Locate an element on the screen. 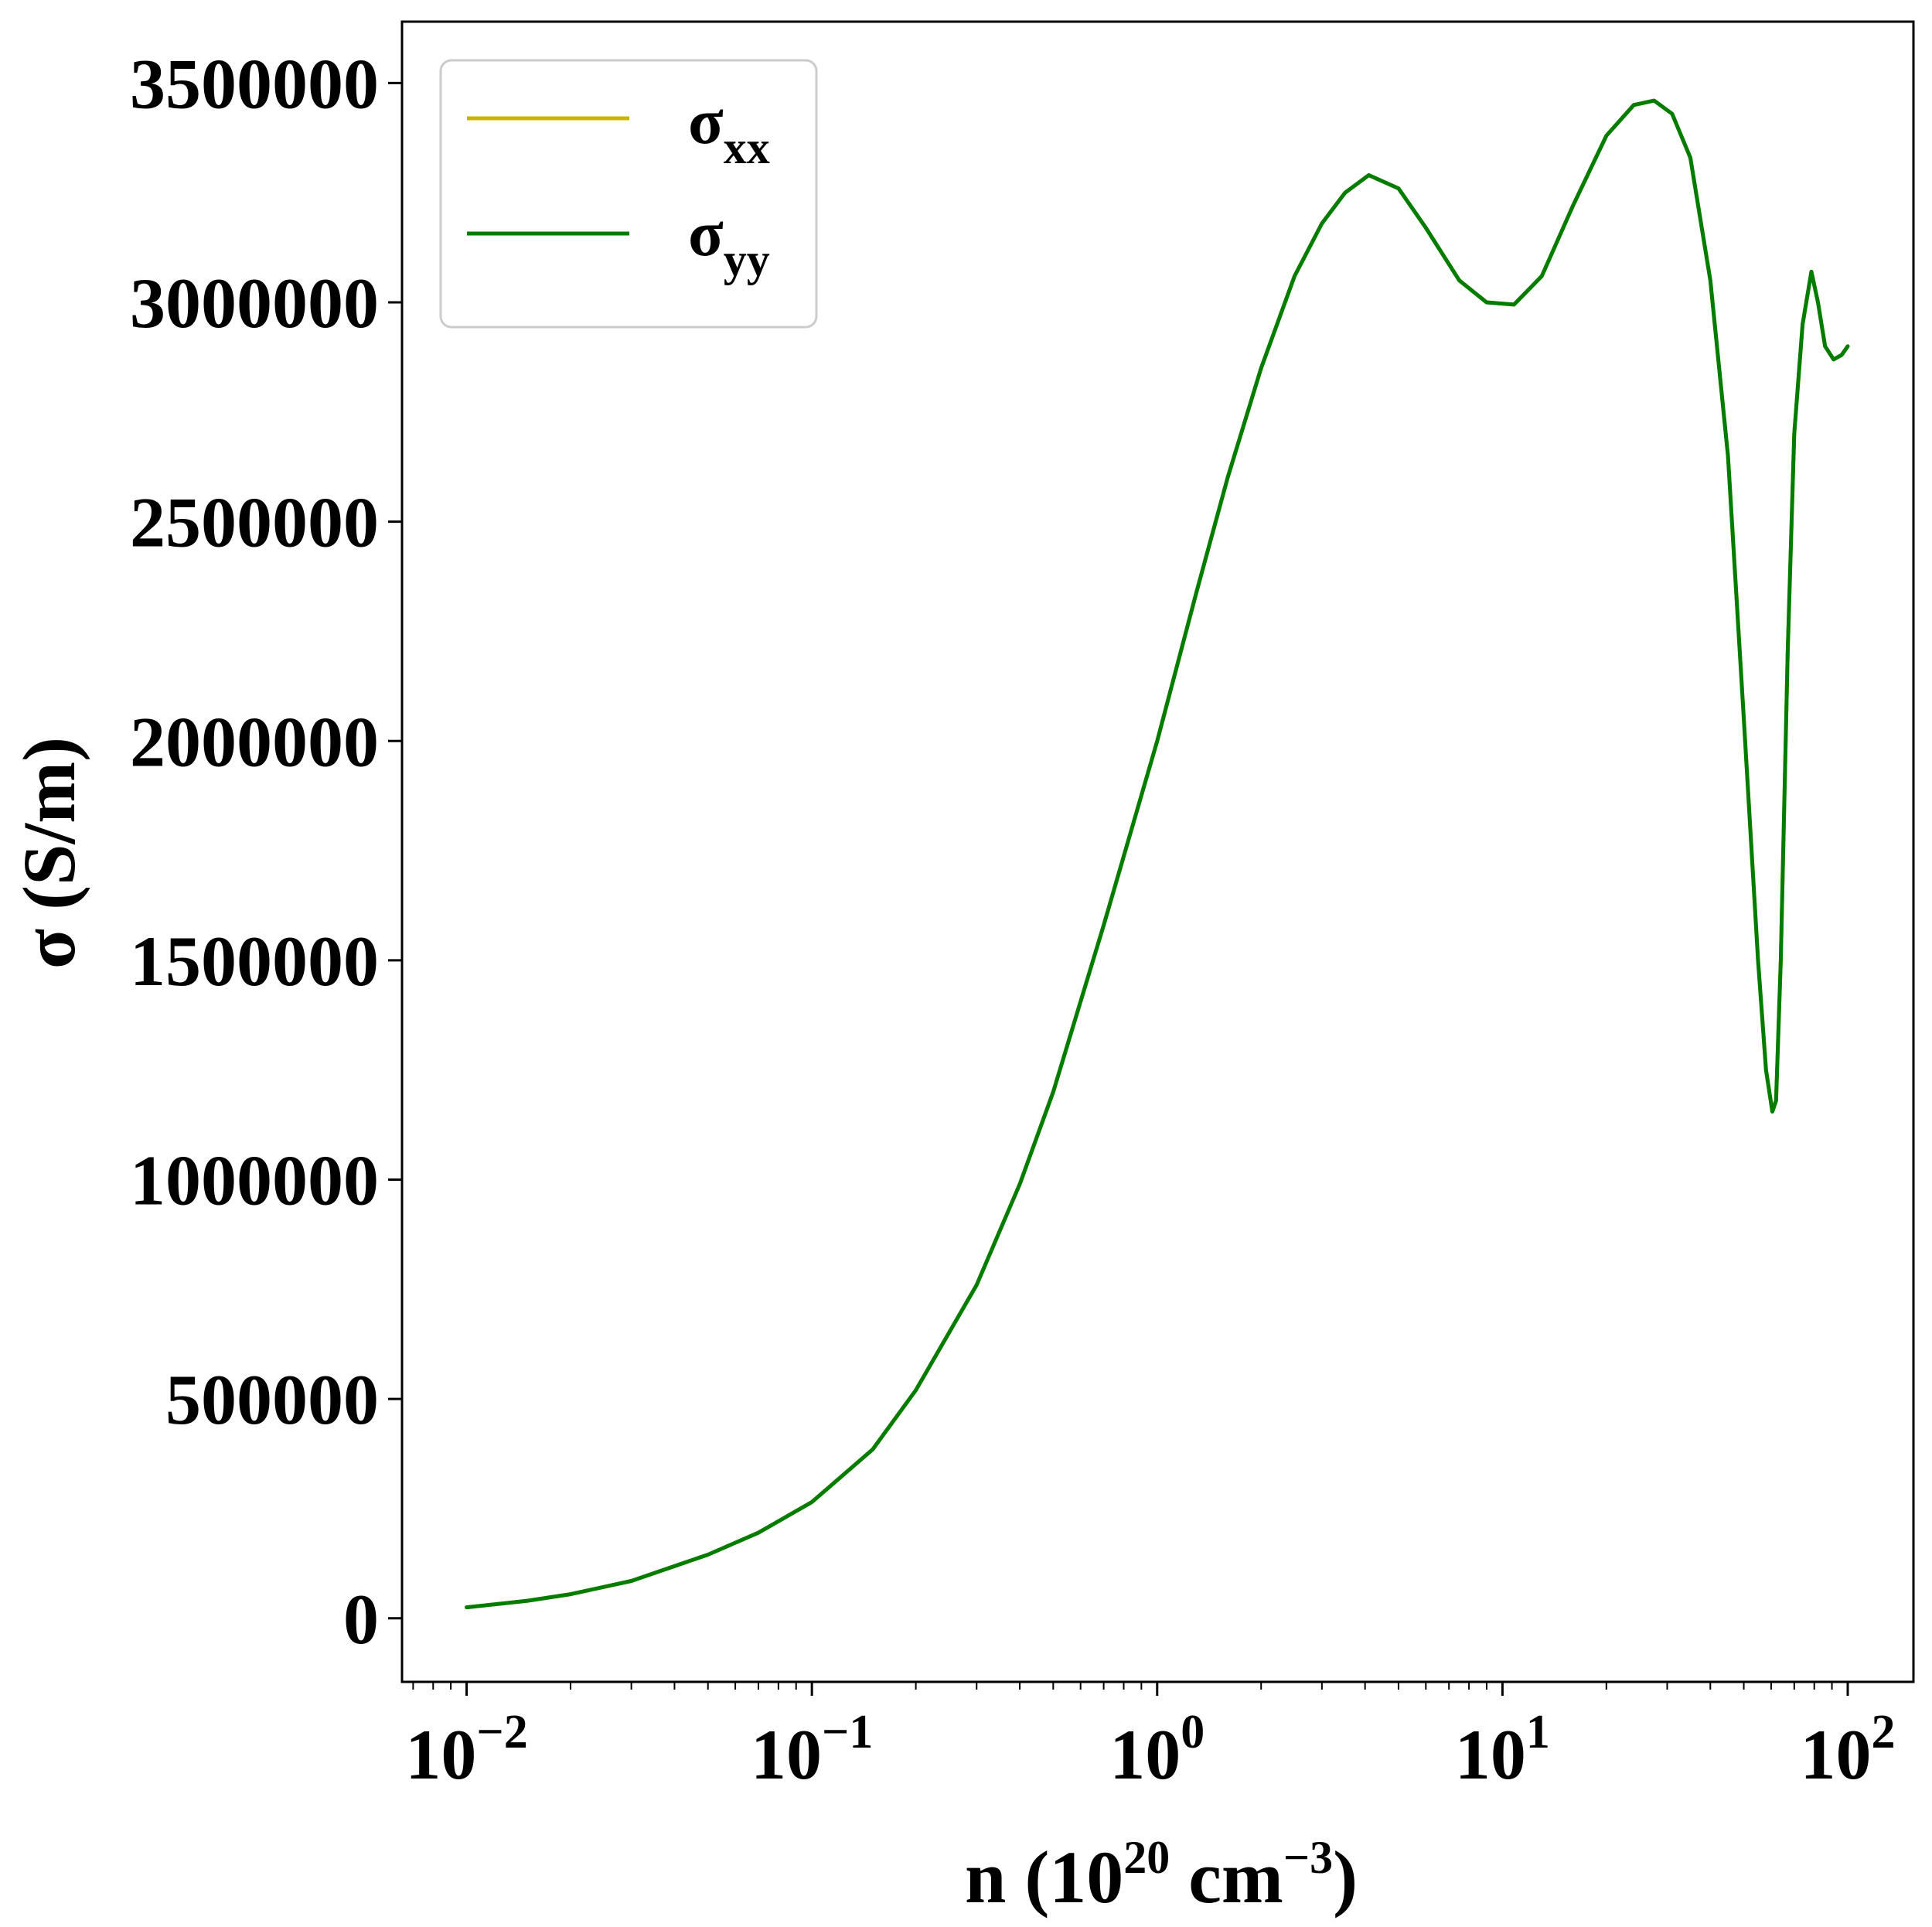 The width and height of the screenshot is (1932, 1927). legend: σxx σyy is located at coordinates (628, 194).